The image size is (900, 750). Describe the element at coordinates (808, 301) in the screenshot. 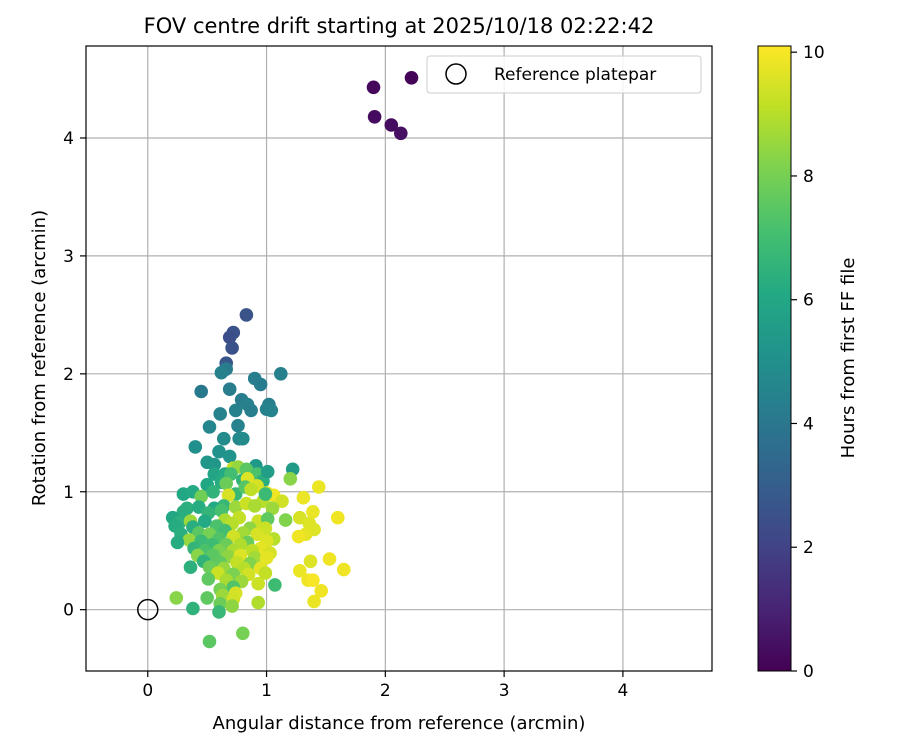

I see `colorbar-tick-label: 6` at that location.